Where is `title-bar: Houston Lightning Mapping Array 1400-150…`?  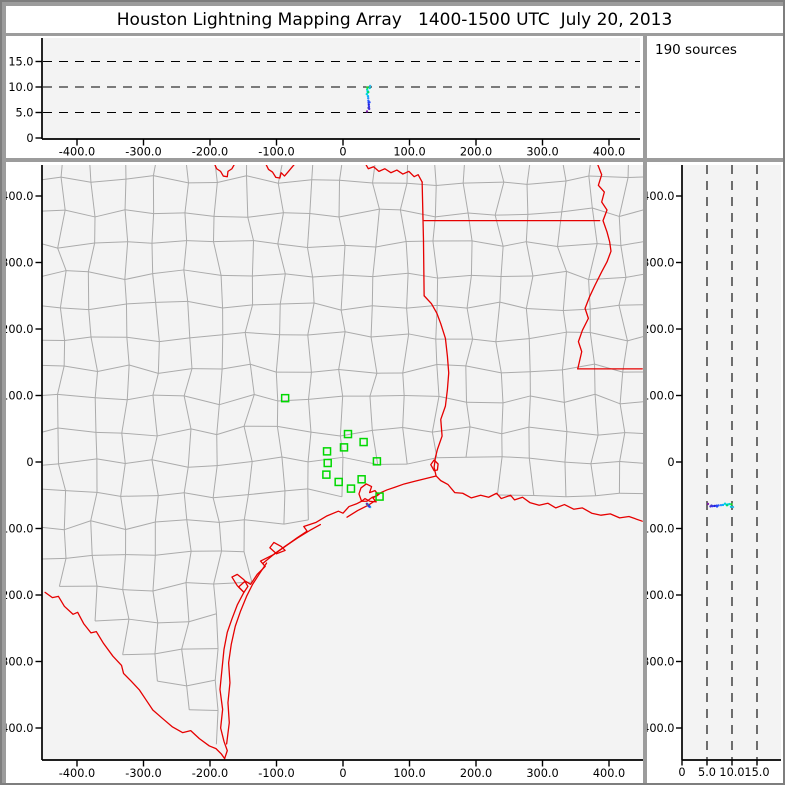 title-bar: Houston Lightning Mapping Array 1400-150… is located at coordinates (394, 19).